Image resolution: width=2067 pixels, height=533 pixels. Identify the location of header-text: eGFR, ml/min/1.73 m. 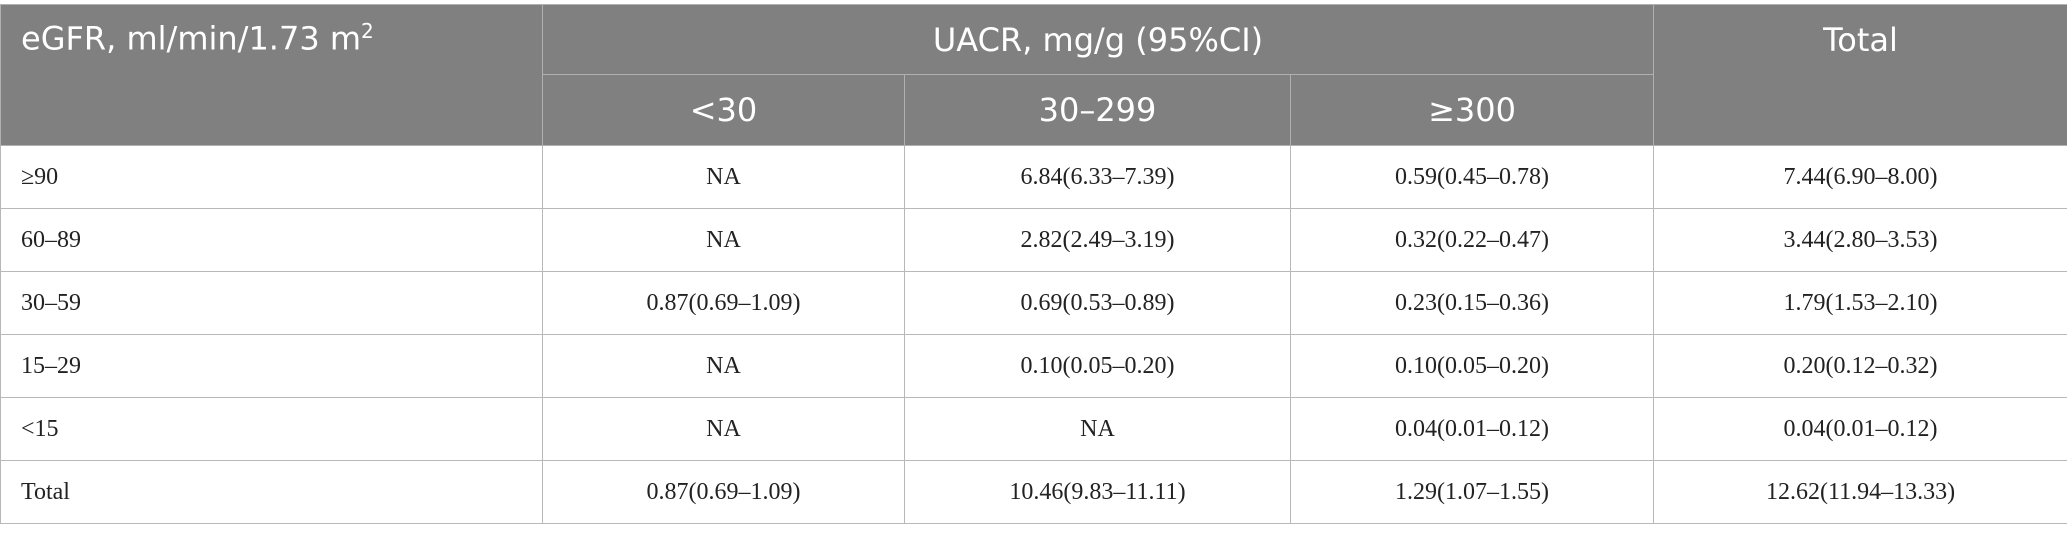
(191, 39).